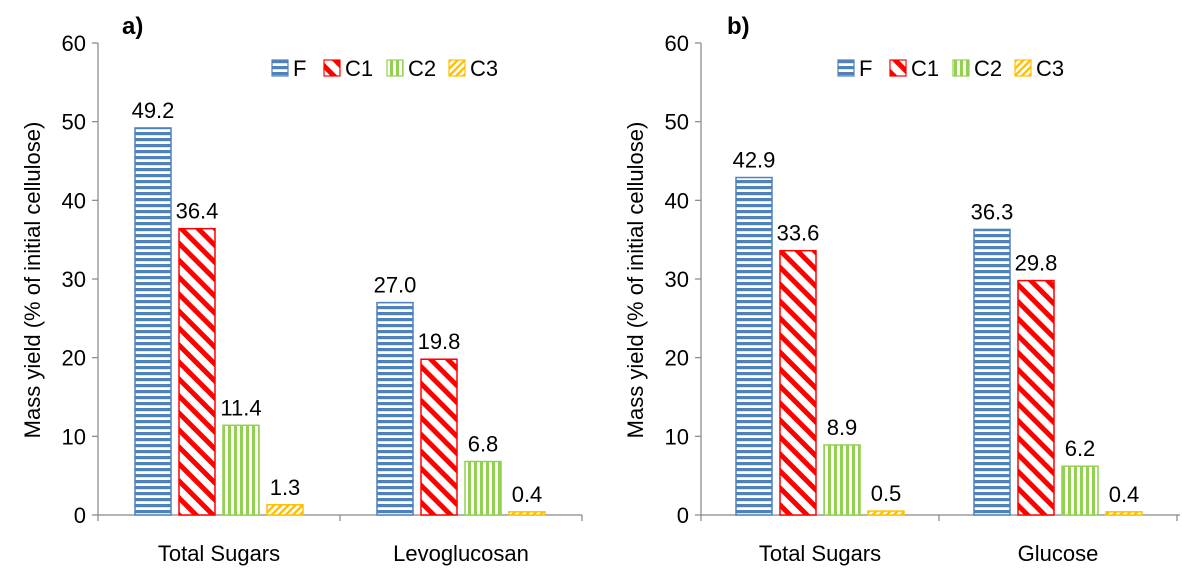 This screenshot has width=1182, height=570. Describe the element at coordinates (842, 427) in the screenshot. I see `data-label: 8.9` at that location.